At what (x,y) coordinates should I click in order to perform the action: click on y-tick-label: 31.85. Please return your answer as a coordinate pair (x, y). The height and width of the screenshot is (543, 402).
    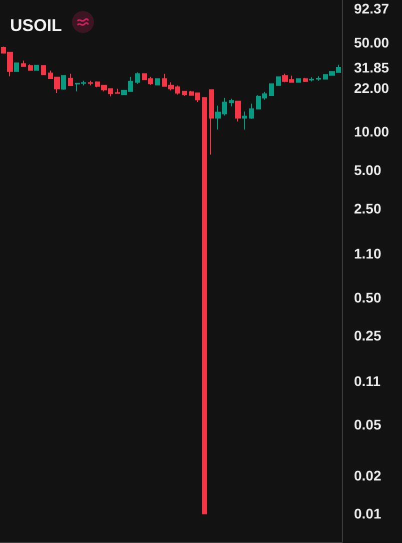
    Looking at the image, I should click on (372, 68).